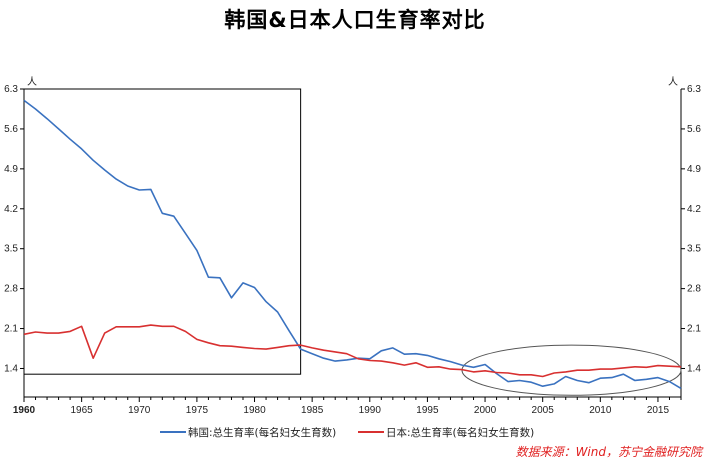  I want to click on x-tick-label: 1980, so click(254, 410).